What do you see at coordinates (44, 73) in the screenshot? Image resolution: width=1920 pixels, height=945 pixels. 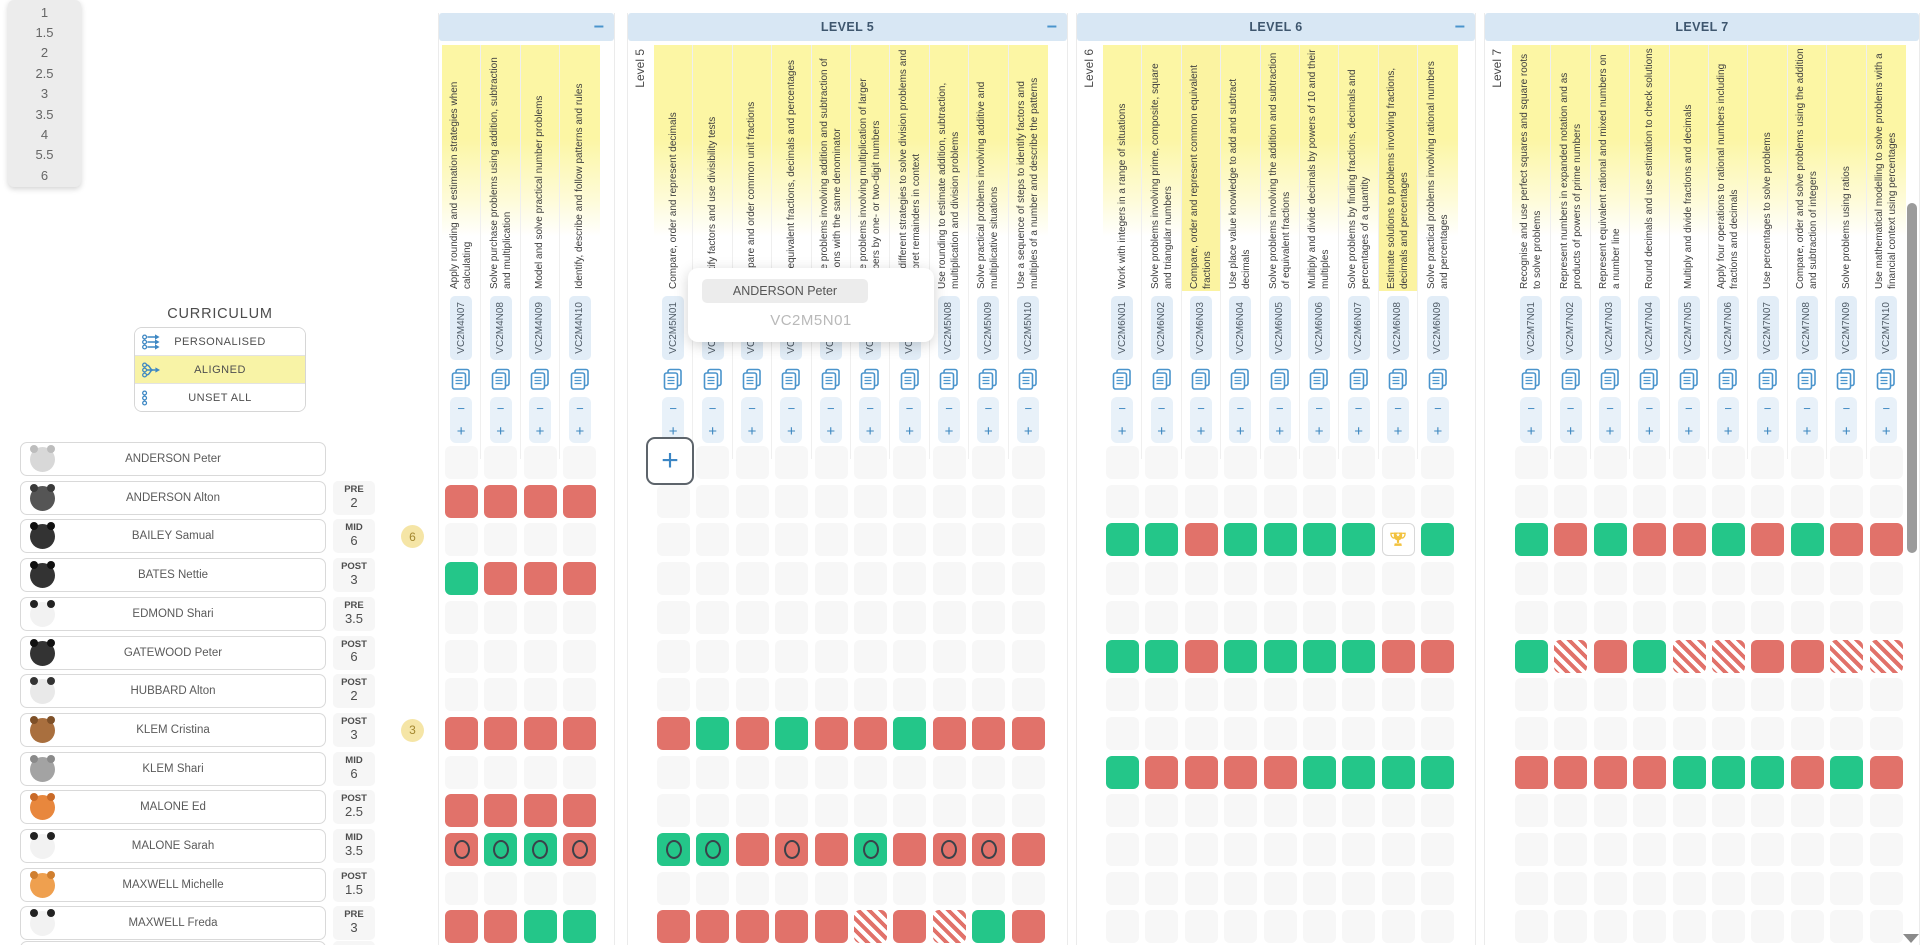 I see `dropdown-option: 2.5` at bounding box center [44, 73].